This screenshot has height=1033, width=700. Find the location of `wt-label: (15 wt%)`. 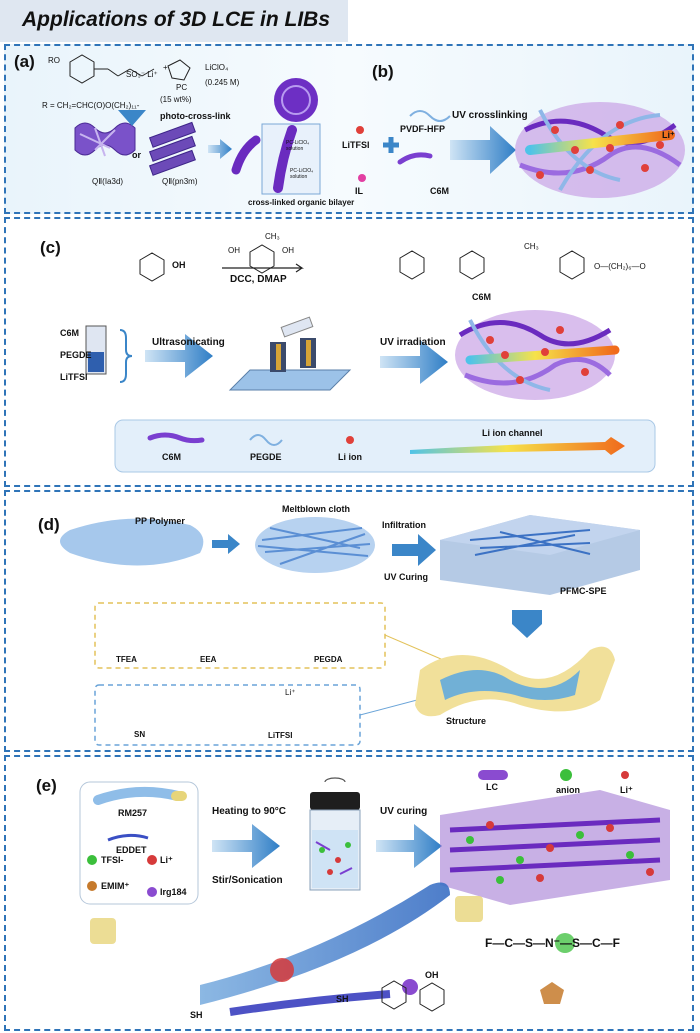

wt-label: (15 wt%) is located at coordinates (176, 99).